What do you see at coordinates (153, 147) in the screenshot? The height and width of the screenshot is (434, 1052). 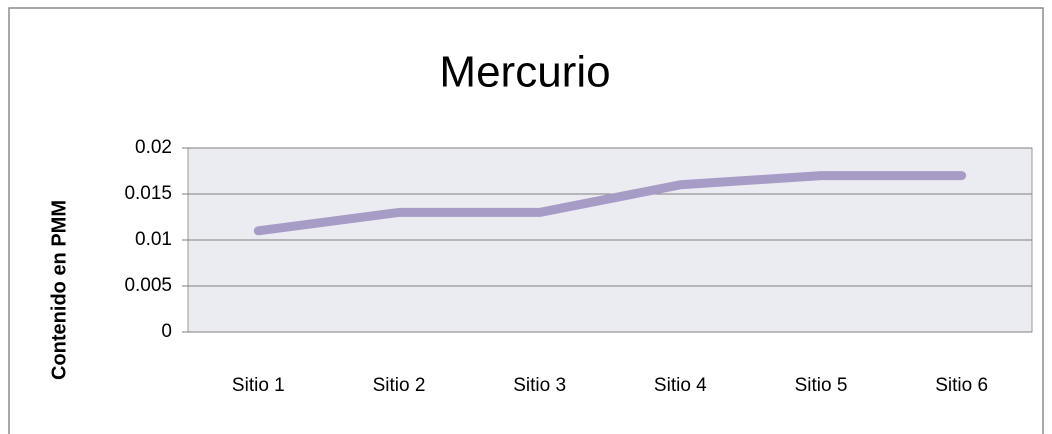 I see `y-tick-label: 0.02` at bounding box center [153, 147].